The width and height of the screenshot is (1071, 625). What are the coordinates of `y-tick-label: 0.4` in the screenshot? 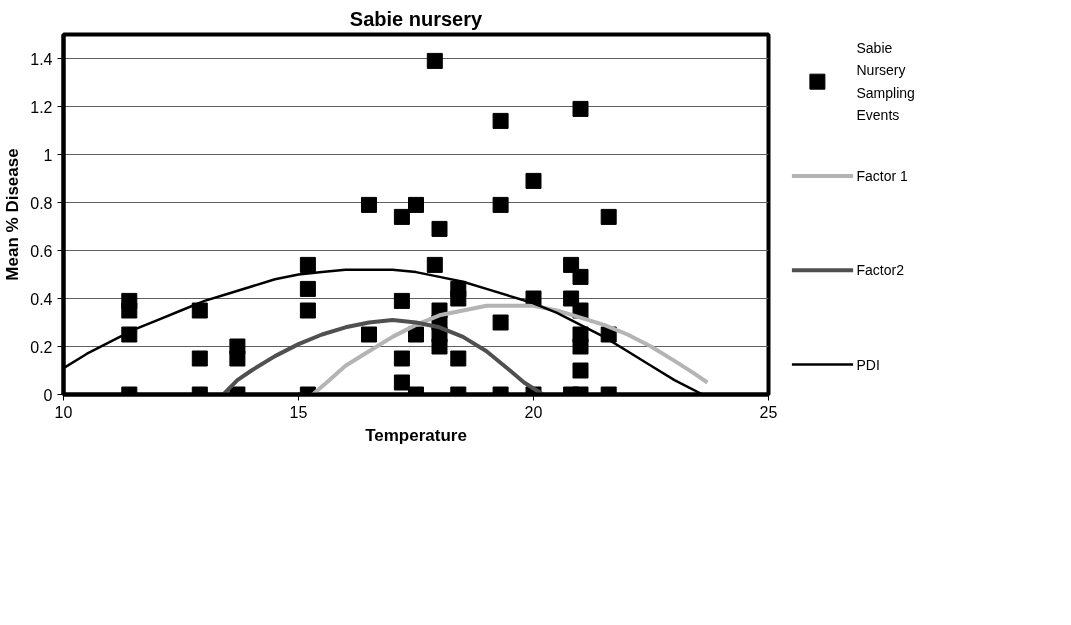 It's located at (41, 299).